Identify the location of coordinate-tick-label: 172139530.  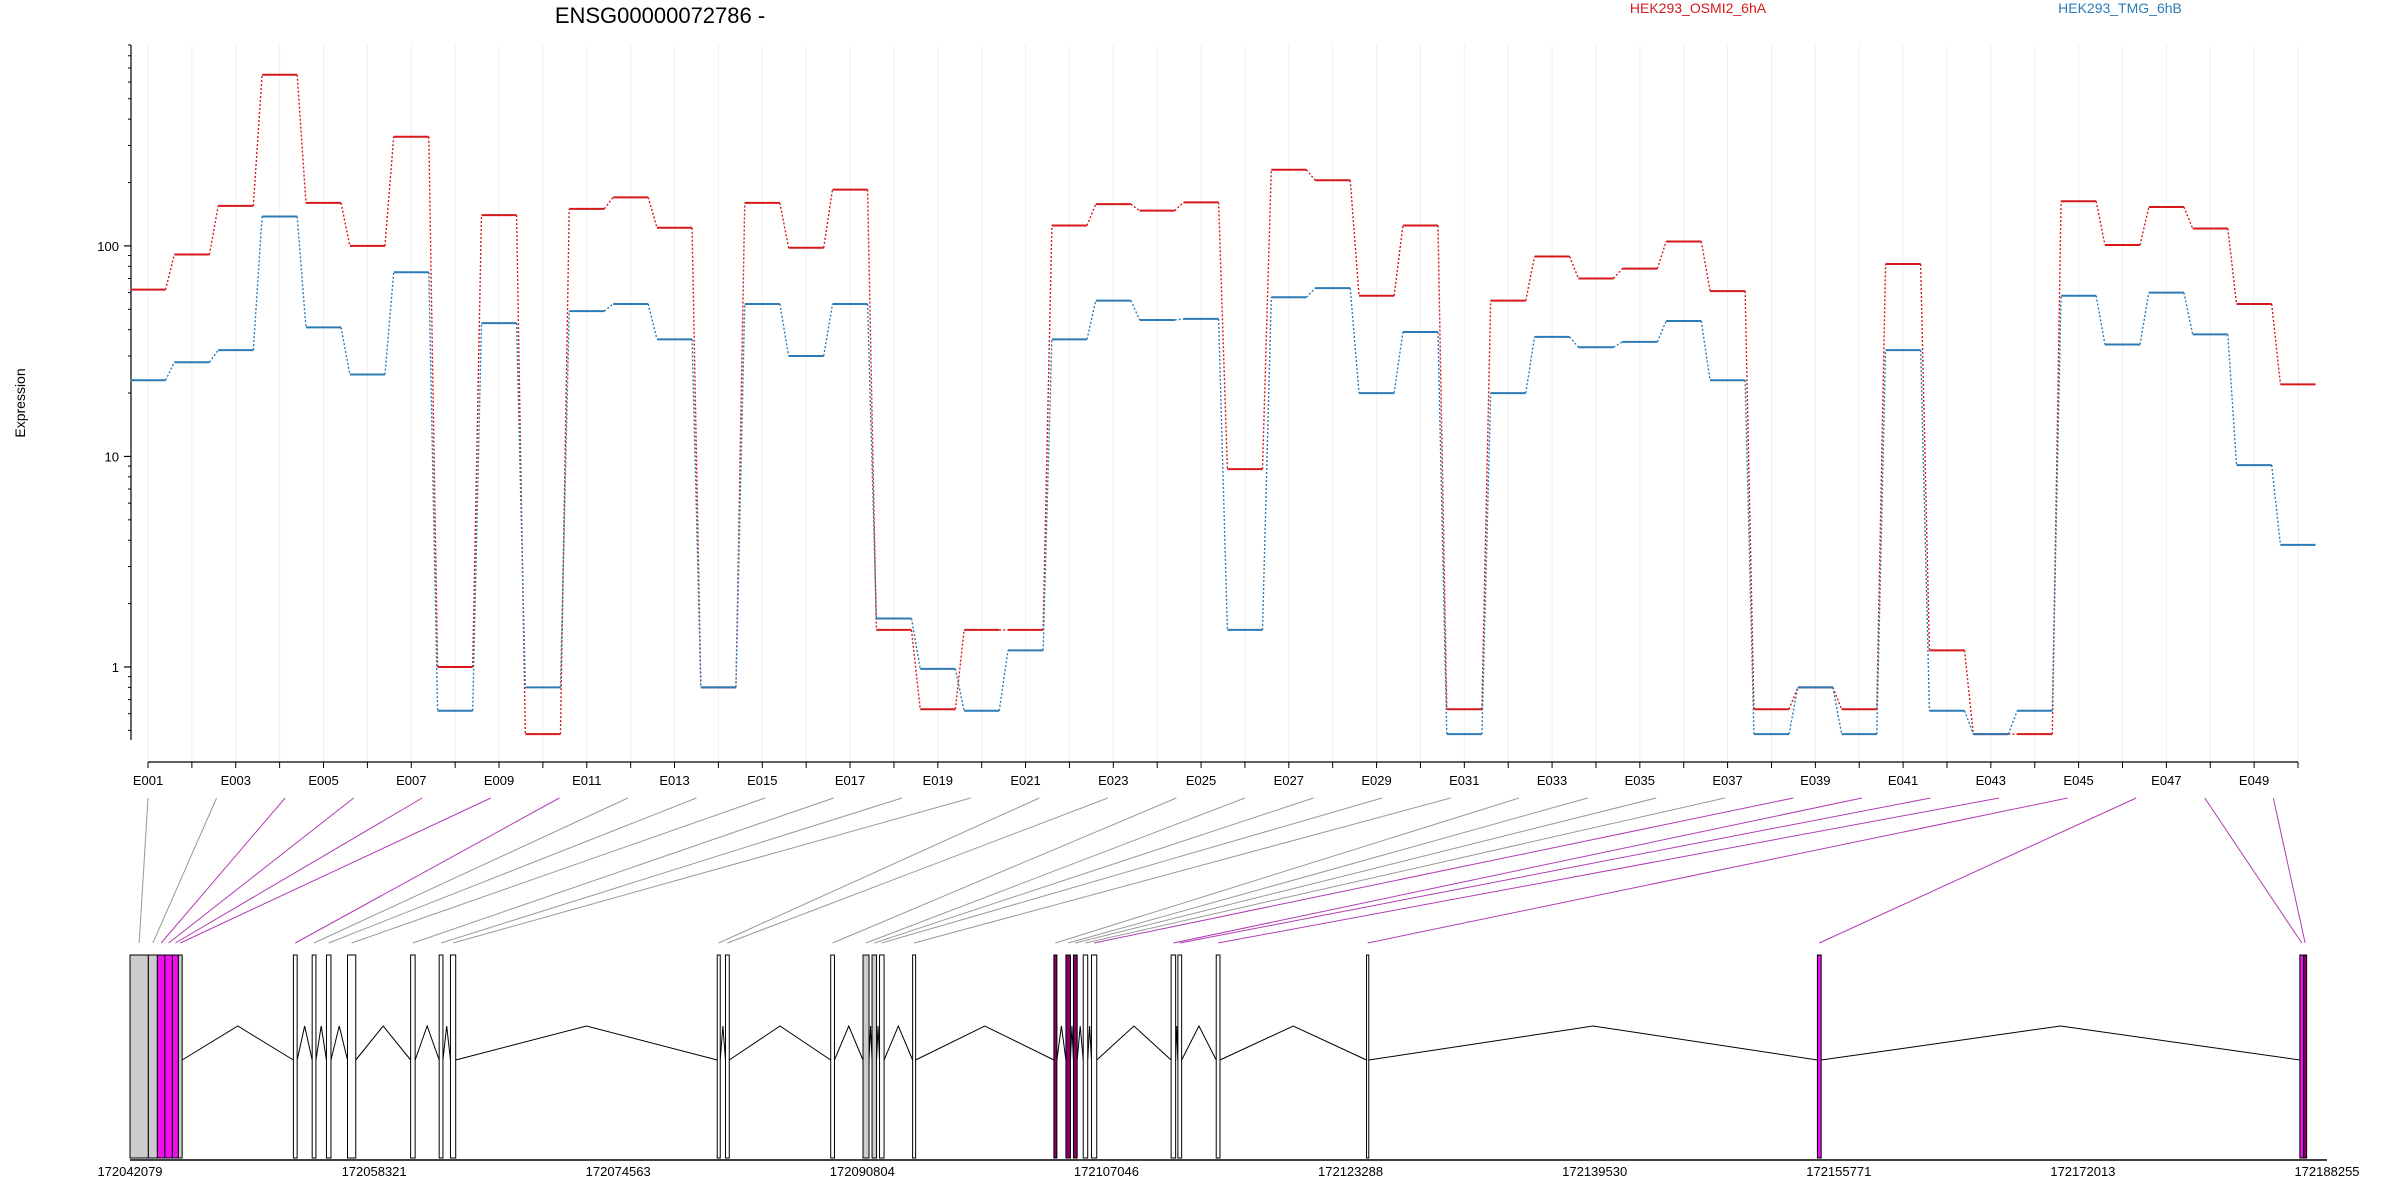
(1594, 1171).